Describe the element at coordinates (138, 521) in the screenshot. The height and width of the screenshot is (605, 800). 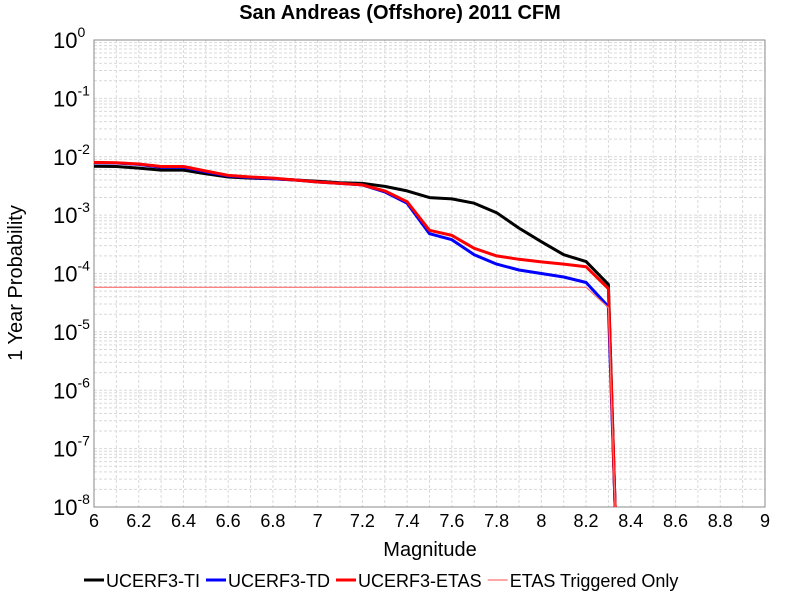
I see `x-tick-label: 6.2` at that location.